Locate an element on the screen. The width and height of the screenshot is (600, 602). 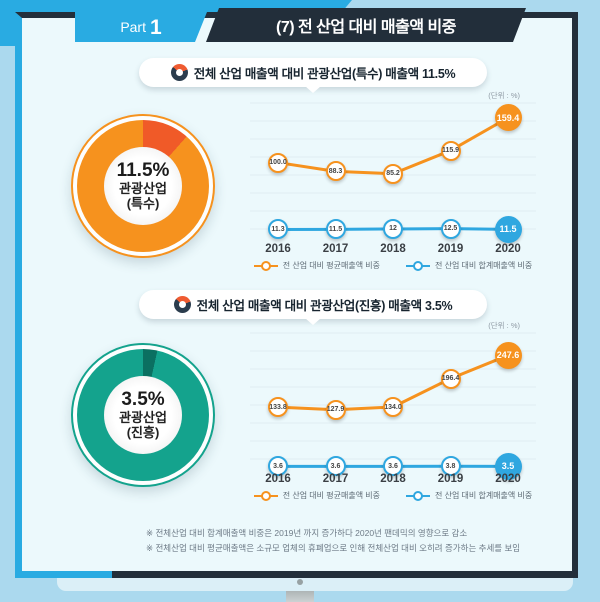
section2-title-pill: 전체 산업 매출액 대비 관광산업(진흥) 매출액 3.5% is located at coordinates (313, 307).